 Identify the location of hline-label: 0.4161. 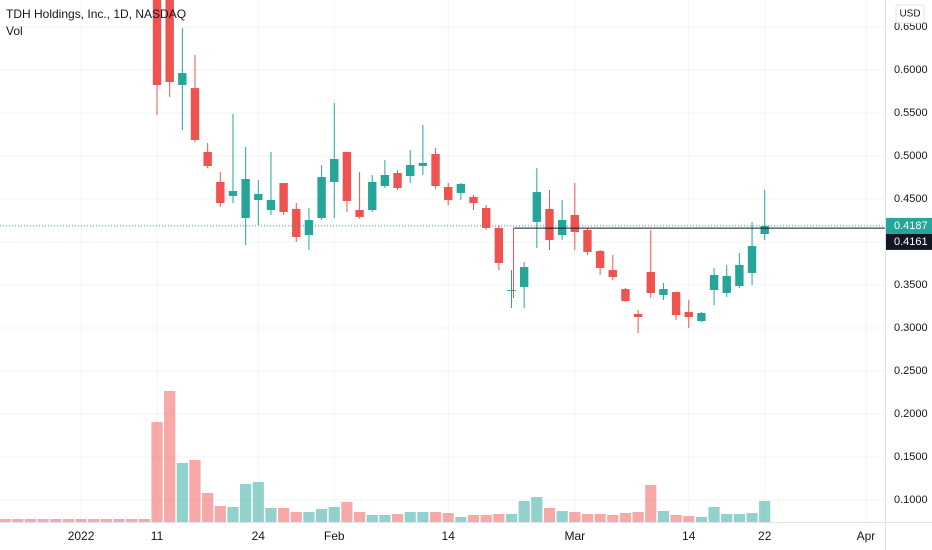
(911, 242).